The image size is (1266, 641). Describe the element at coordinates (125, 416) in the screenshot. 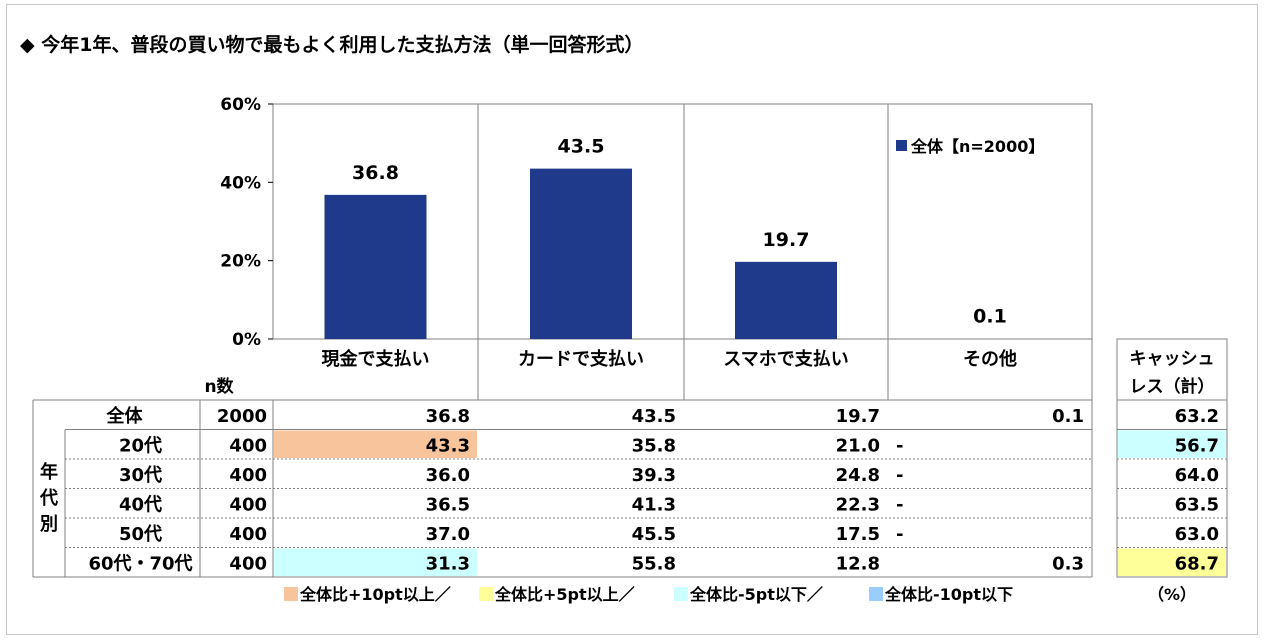

I see `row-label: 全体` at that location.